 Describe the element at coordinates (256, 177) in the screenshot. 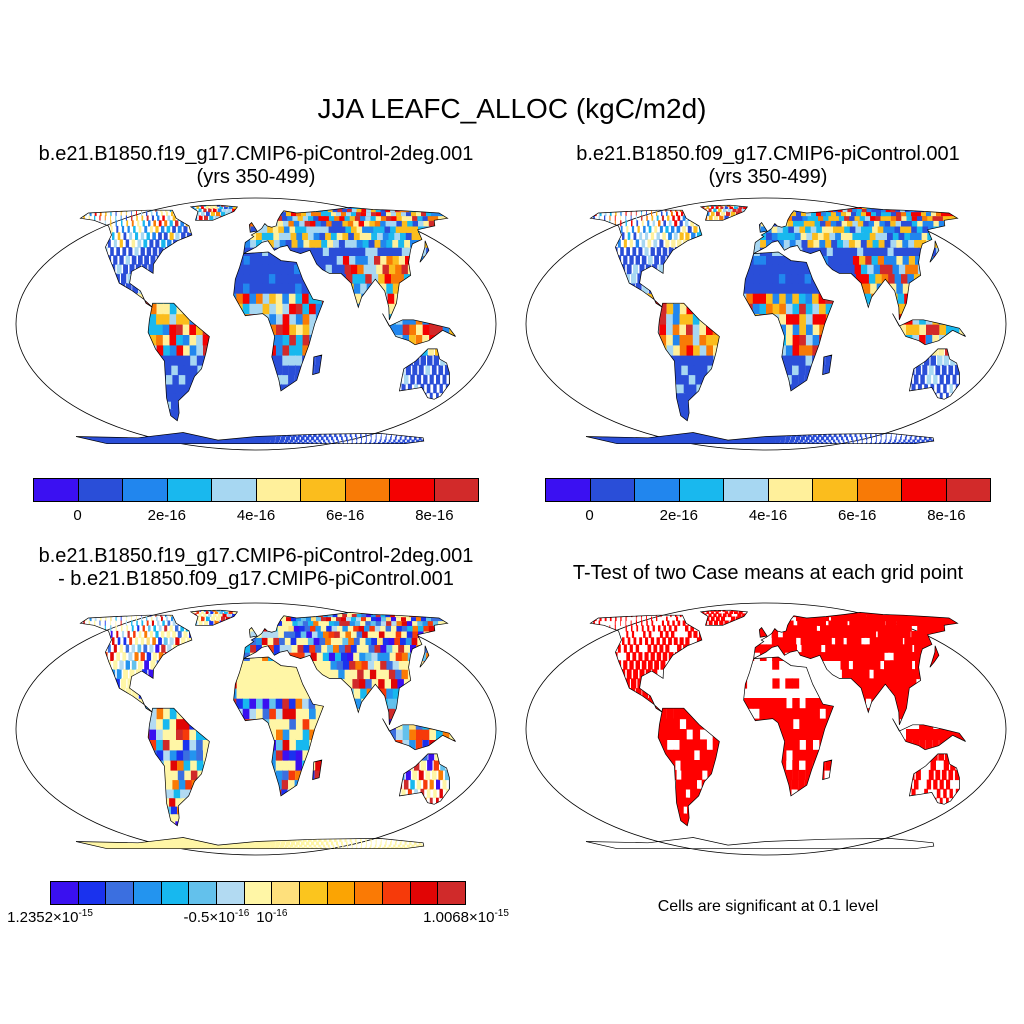

I see `panel1-title-line2: (yrs 350-499)` at that location.